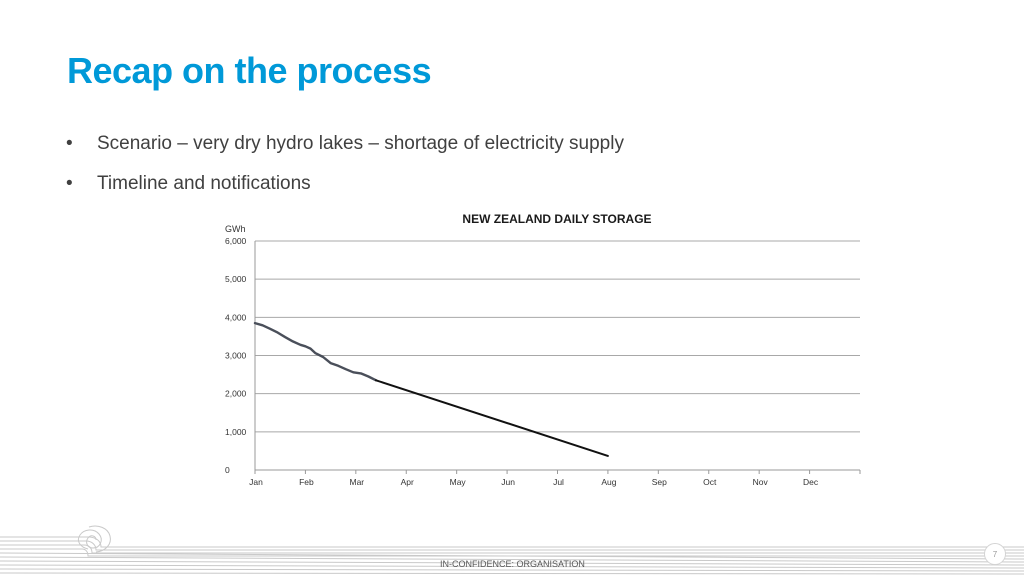 This screenshot has height=576, width=1024. What do you see at coordinates (710, 482) in the screenshot?
I see `x-tick-label: Oct` at bounding box center [710, 482].